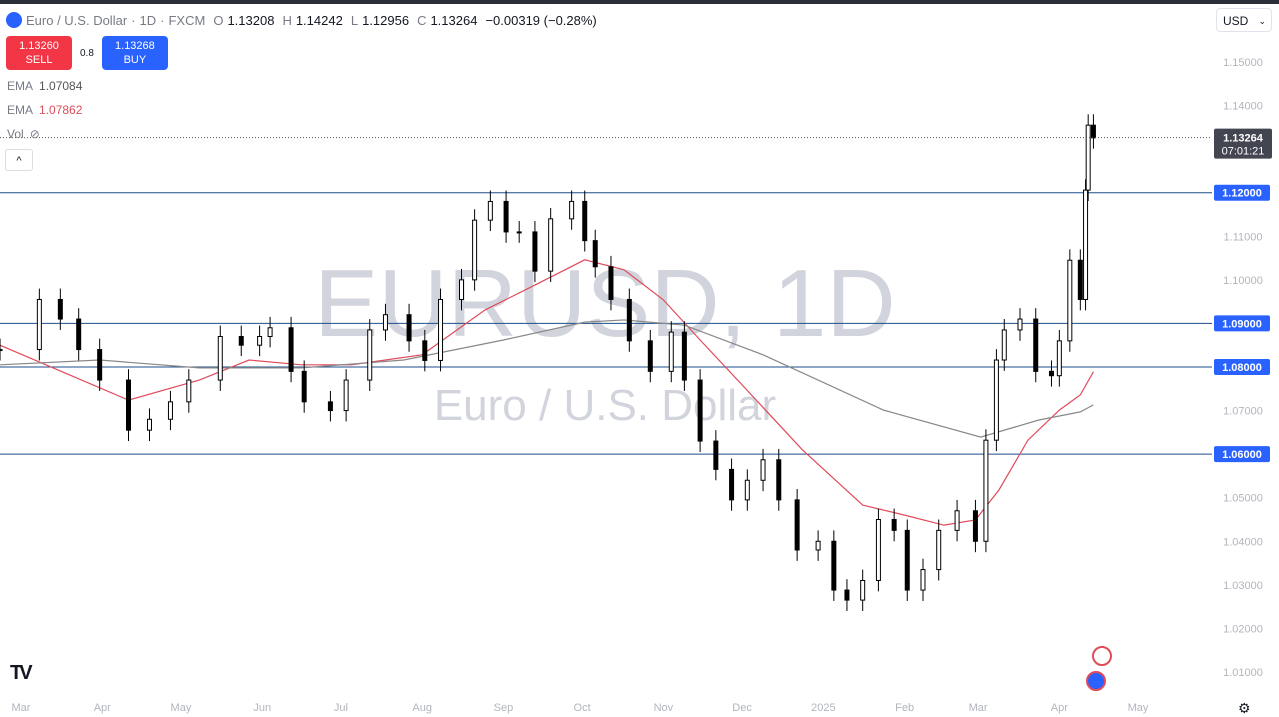 This screenshot has width=1279, height=717. What do you see at coordinates (1262, 21) in the screenshot?
I see `chevron-down-icon: ⌄` at bounding box center [1262, 21].